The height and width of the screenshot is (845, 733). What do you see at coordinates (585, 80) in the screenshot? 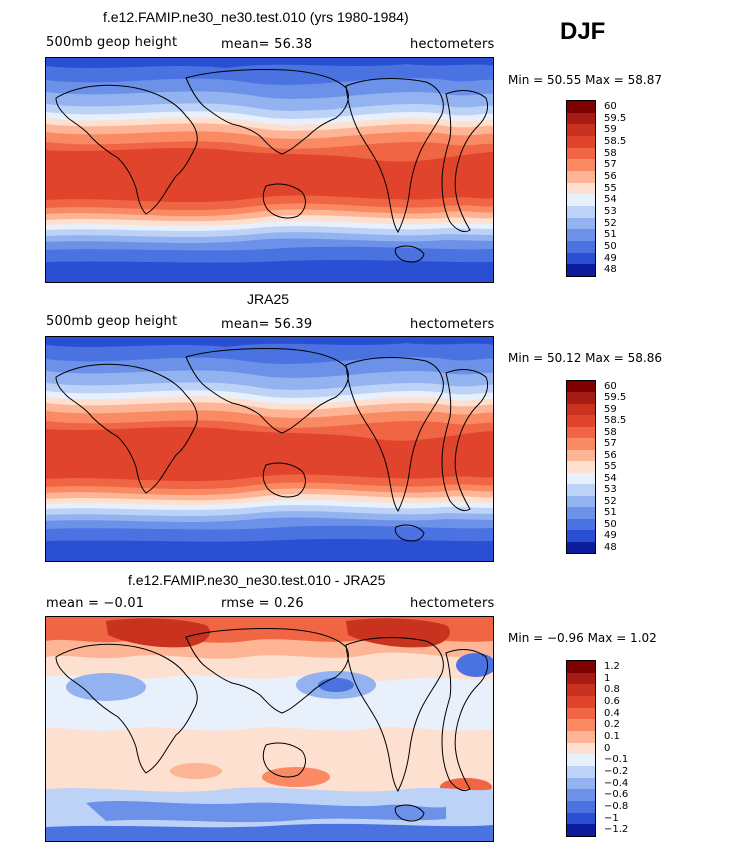
I see `panel1-minmax: Min = 50.55 Max = 58.87` at bounding box center [585, 80].